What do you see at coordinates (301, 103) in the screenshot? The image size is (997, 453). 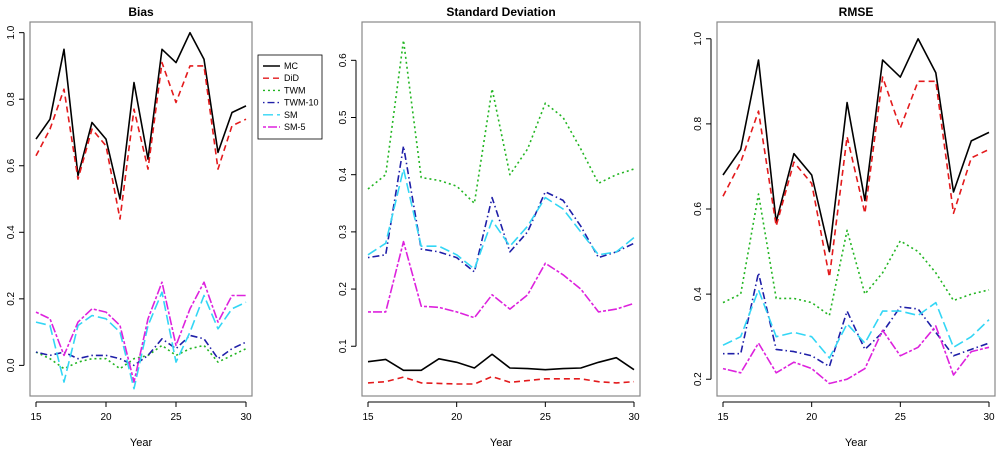 I see `legend-label: TWM-10` at bounding box center [301, 103].